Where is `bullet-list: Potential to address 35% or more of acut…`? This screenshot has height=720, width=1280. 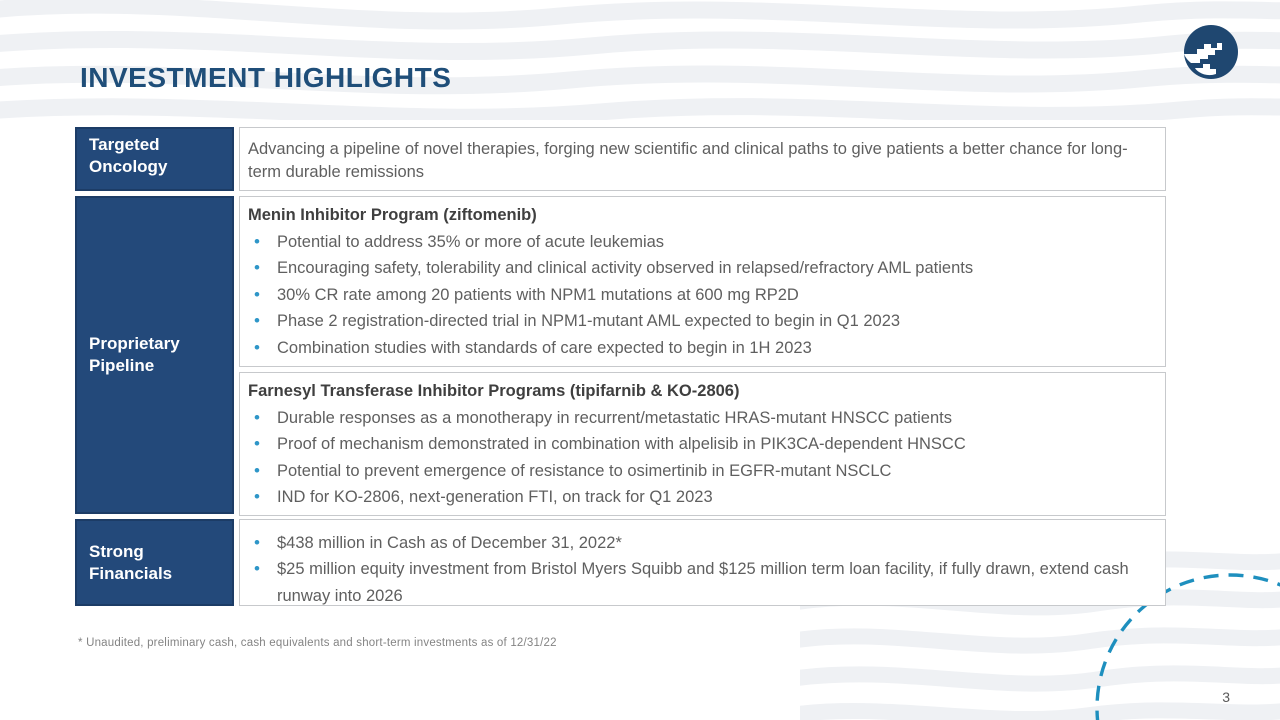 bullet-list: Potential to address 35% or more of acut… is located at coordinates (701, 295).